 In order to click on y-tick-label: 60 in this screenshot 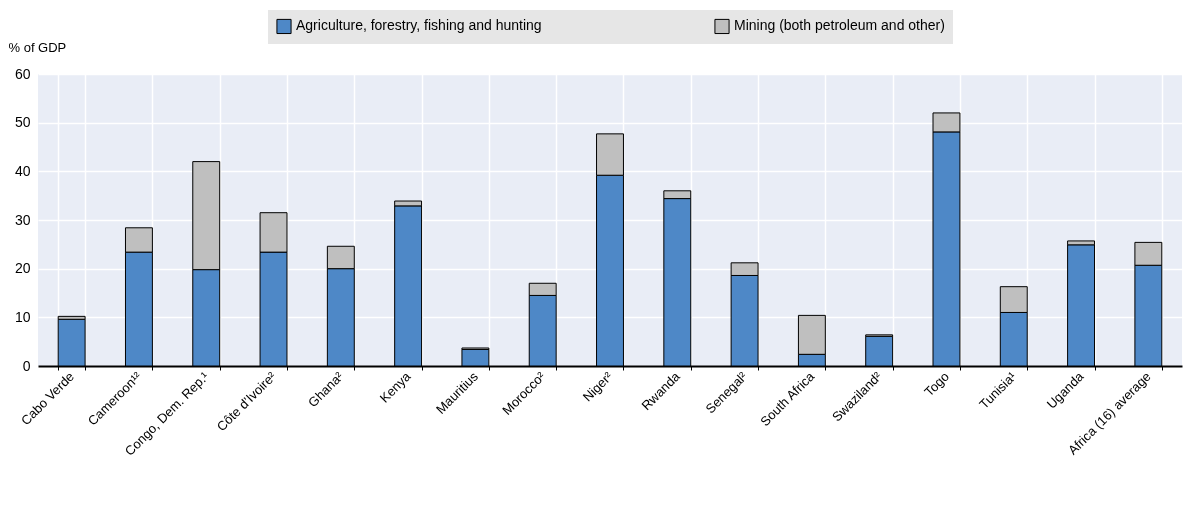, I will do `click(22, 73)`.